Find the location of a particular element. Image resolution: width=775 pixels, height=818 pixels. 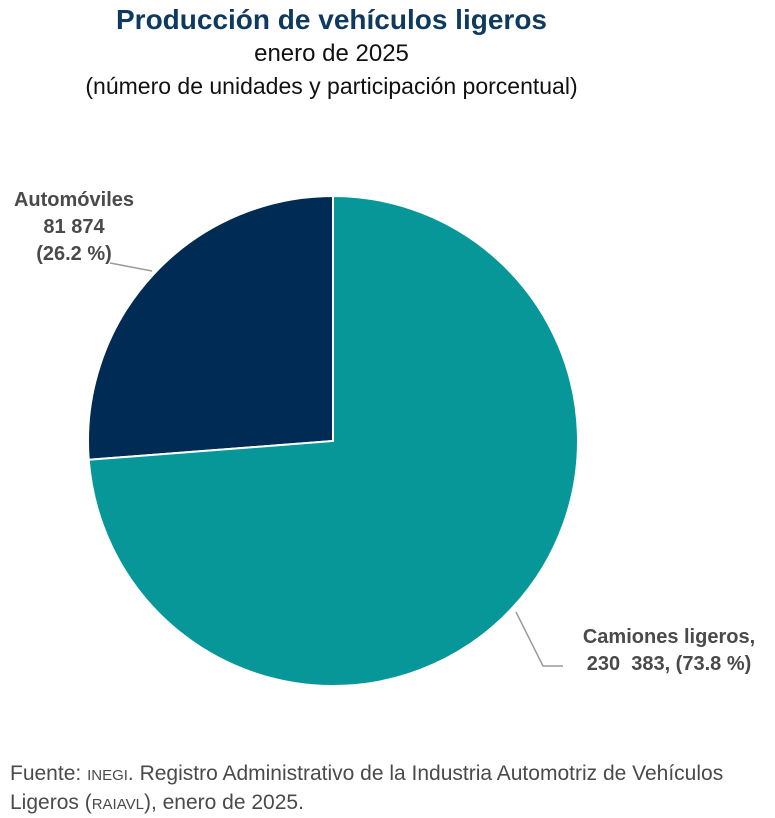

leader-line-automoviles is located at coordinates (131, 267).